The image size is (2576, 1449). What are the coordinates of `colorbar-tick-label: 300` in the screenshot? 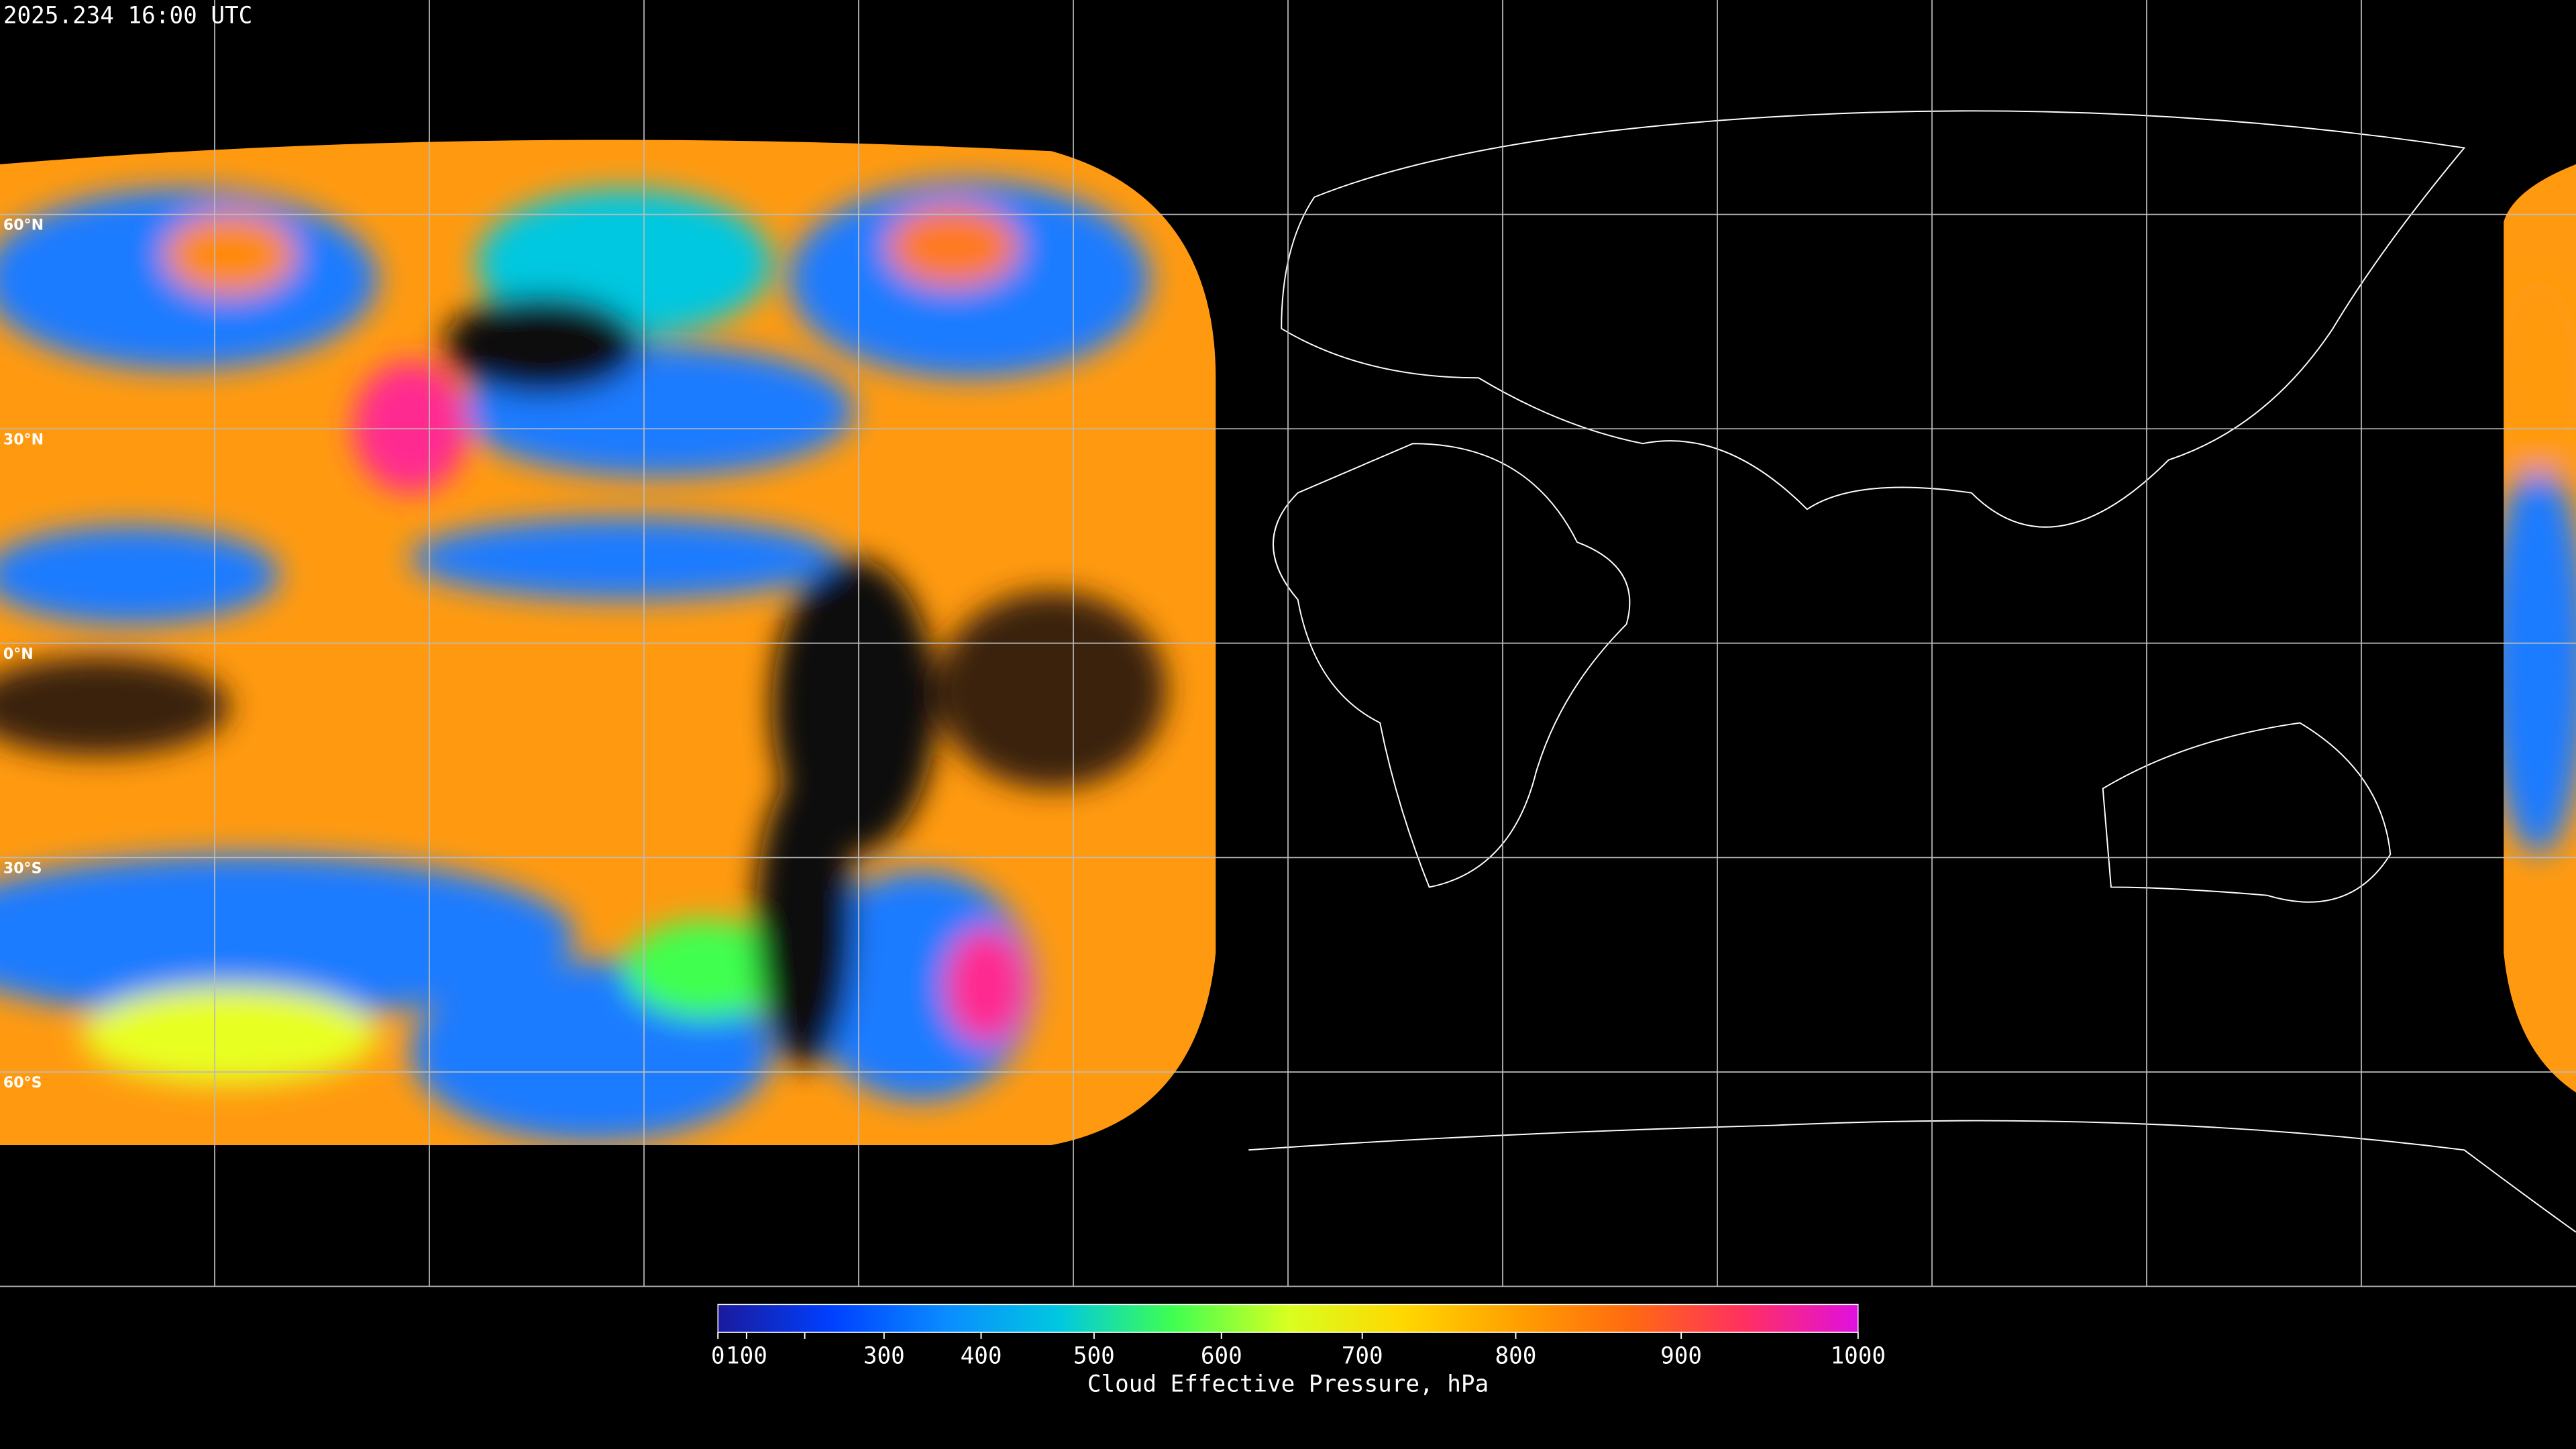 It's located at (884, 1356).